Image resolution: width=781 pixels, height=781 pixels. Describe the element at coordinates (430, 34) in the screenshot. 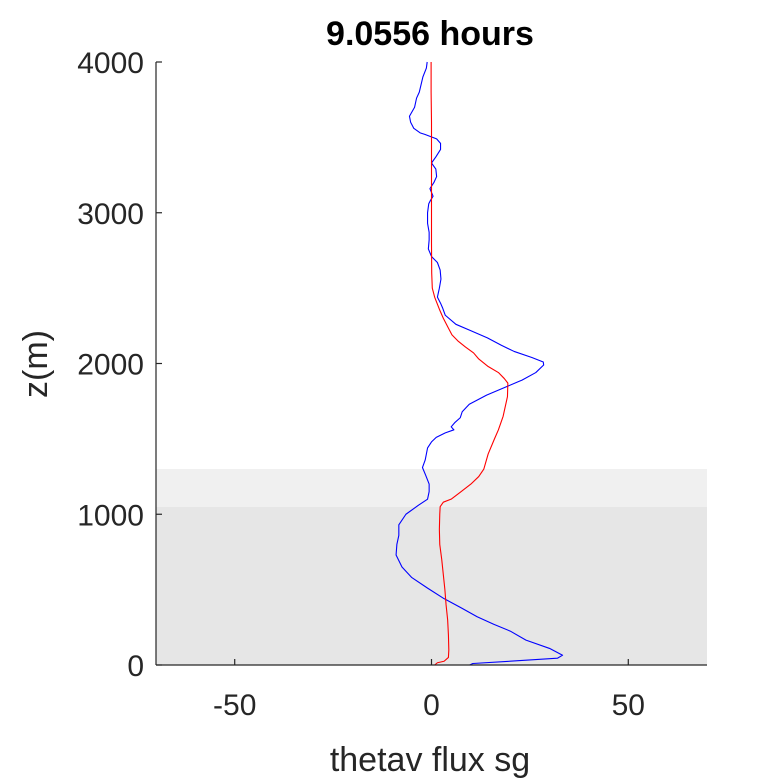

I see `chart-title: 9.0556 hours` at that location.